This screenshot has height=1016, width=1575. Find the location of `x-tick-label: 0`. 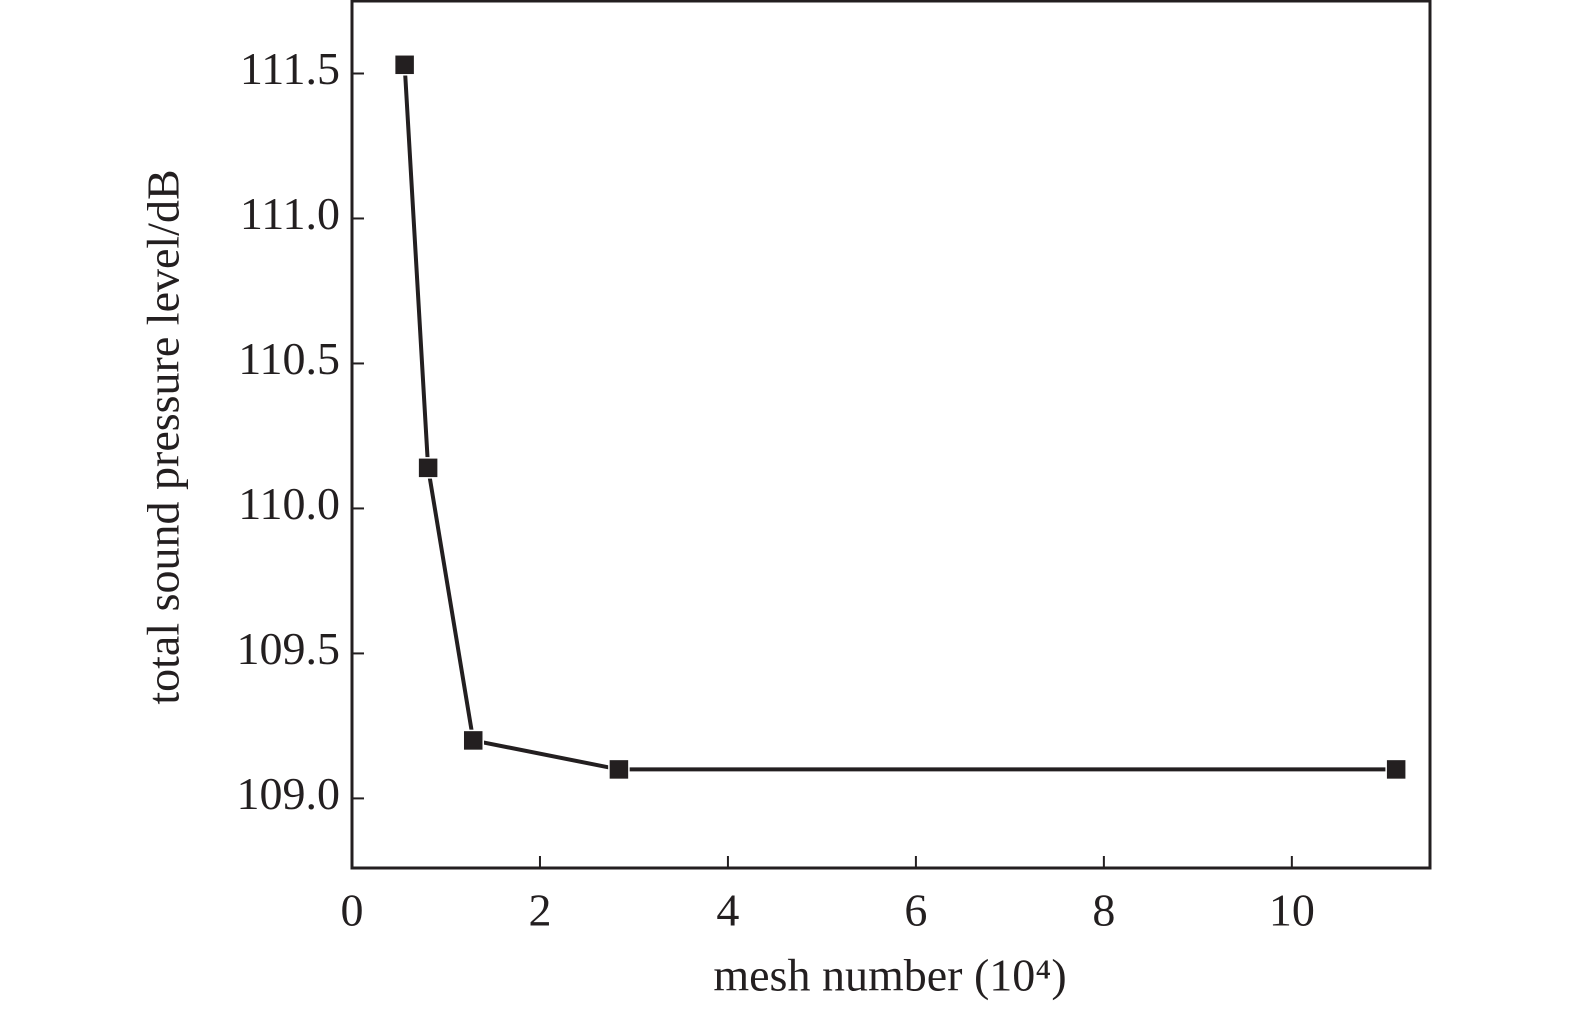

x-tick-label: 0 is located at coordinates (352, 910).